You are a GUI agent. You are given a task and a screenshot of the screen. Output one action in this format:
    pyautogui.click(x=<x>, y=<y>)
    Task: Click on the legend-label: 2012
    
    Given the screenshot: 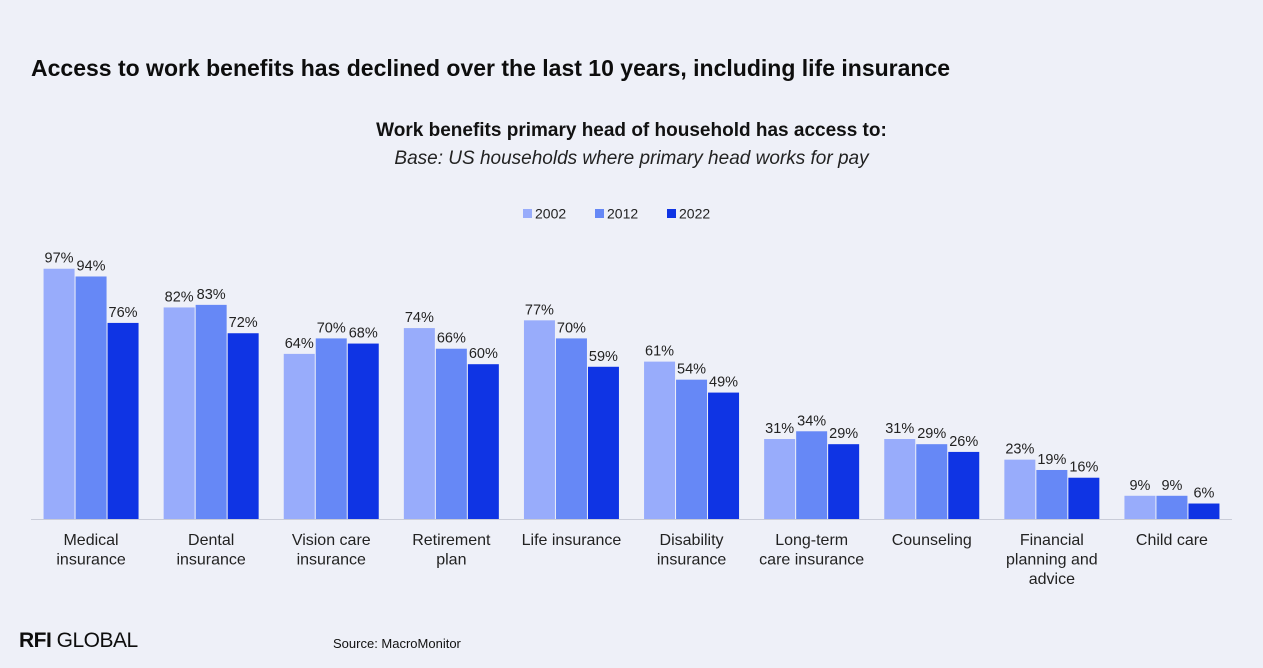 What is the action you would take?
    pyautogui.click(x=622, y=214)
    